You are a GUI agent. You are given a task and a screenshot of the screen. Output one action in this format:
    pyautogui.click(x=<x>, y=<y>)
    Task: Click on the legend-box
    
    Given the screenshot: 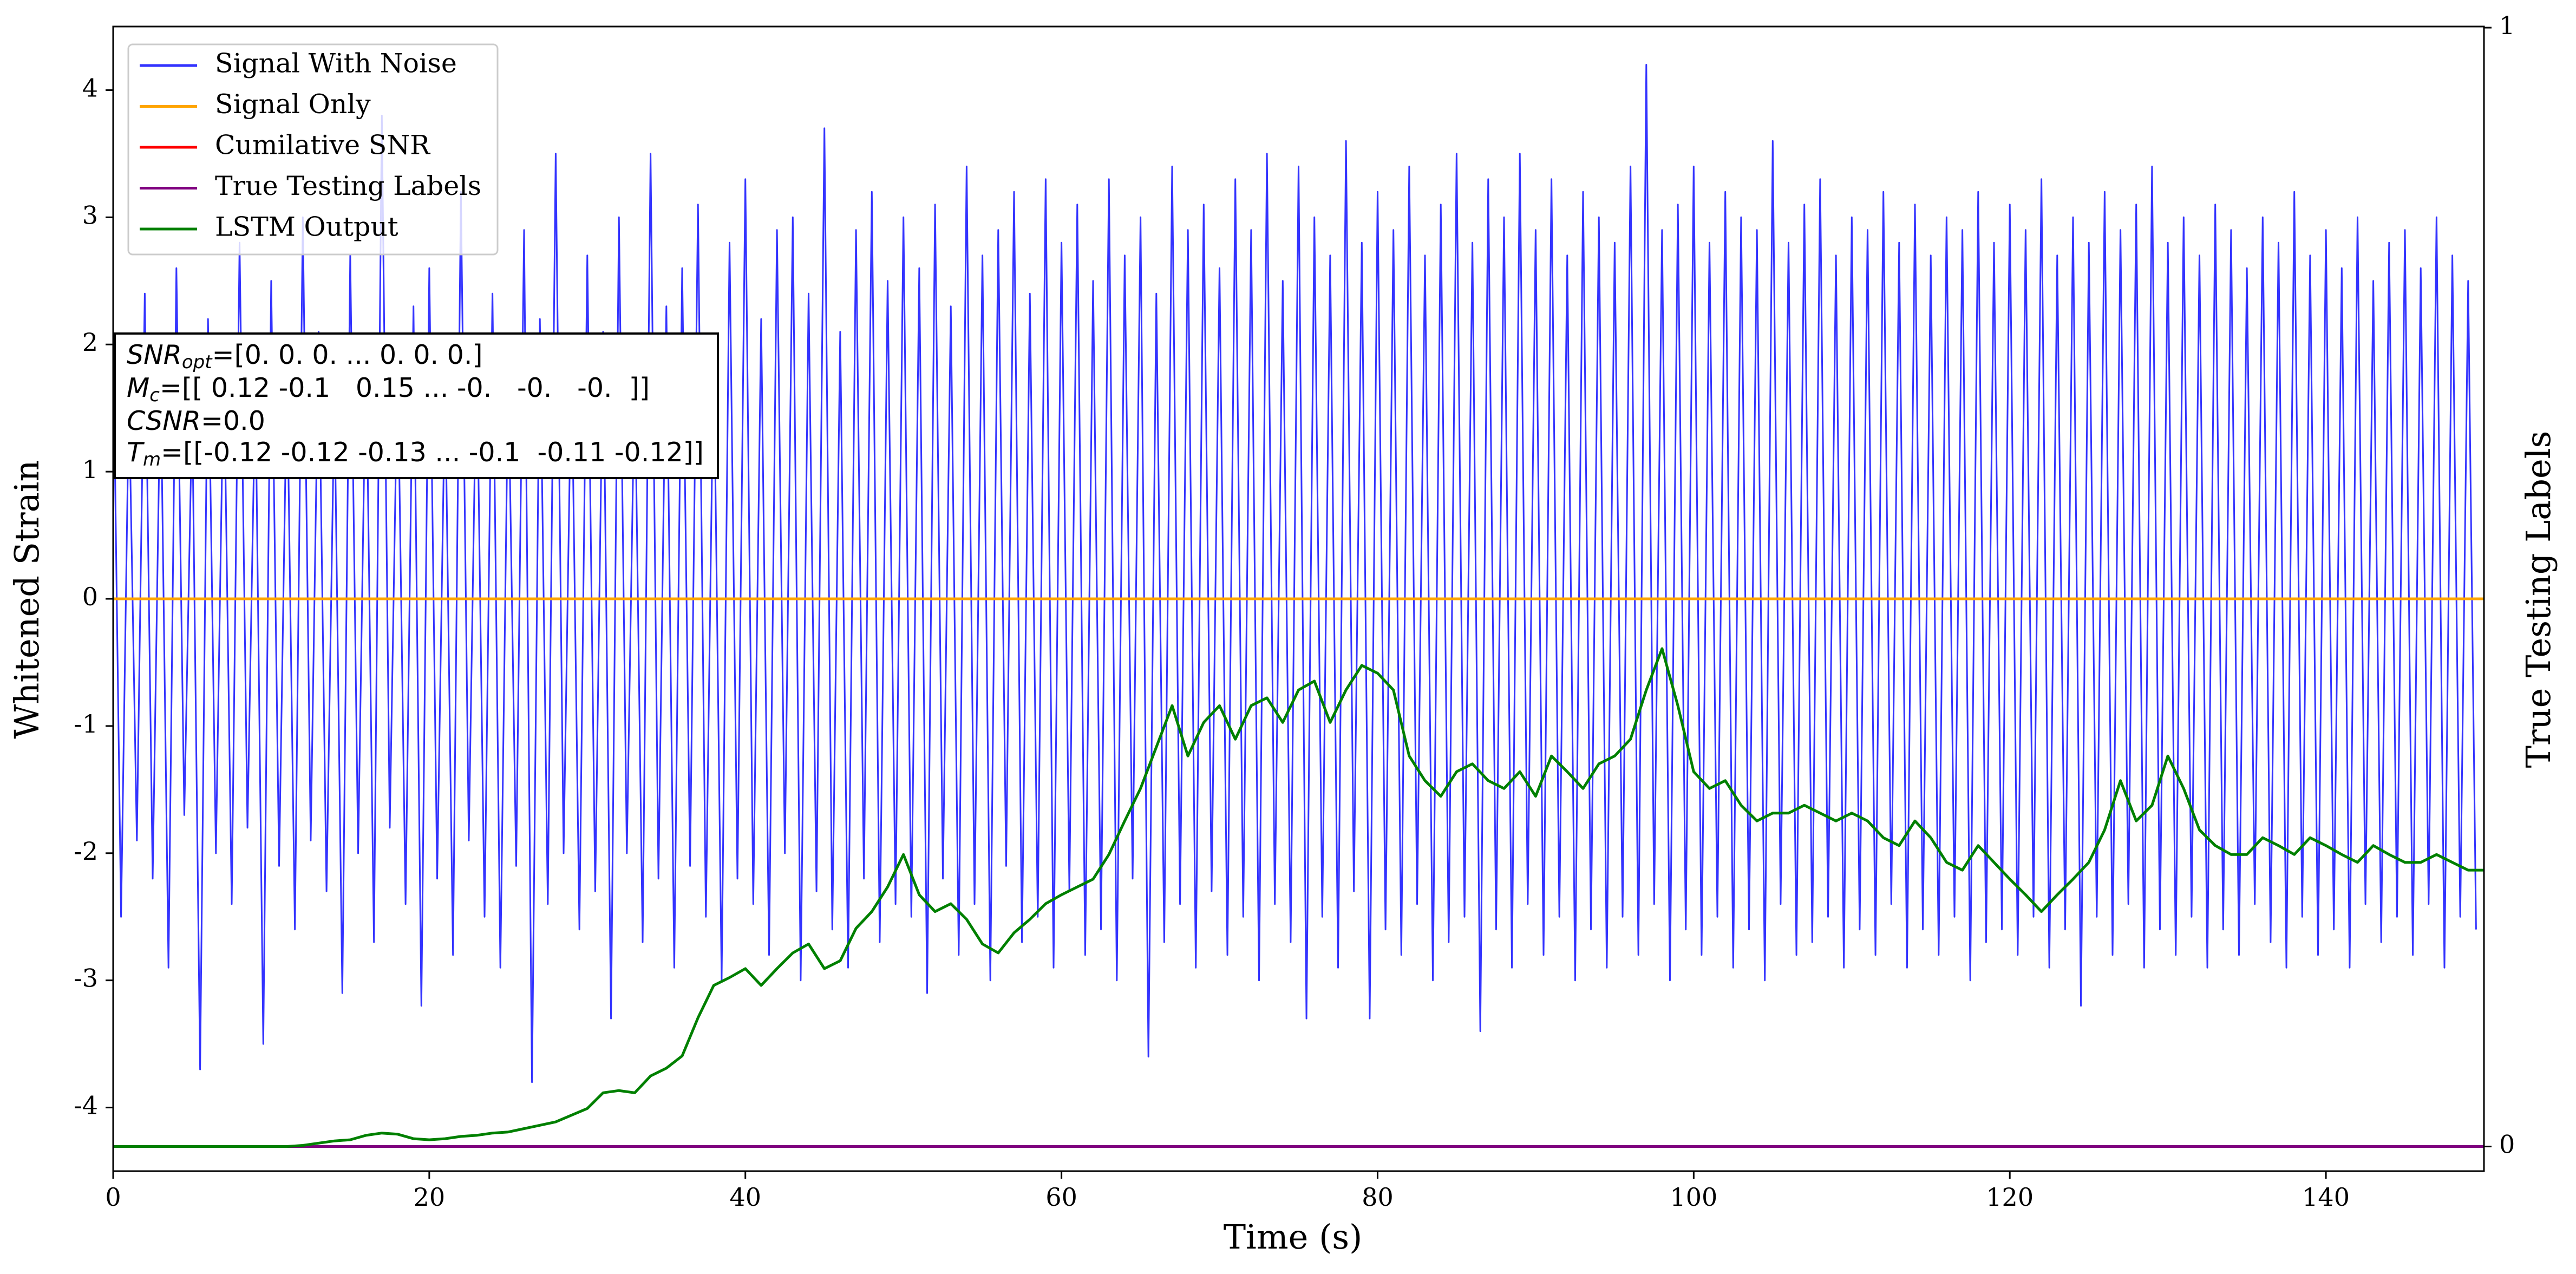 What is the action you would take?
    pyautogui.click(x=313, y=149)
    